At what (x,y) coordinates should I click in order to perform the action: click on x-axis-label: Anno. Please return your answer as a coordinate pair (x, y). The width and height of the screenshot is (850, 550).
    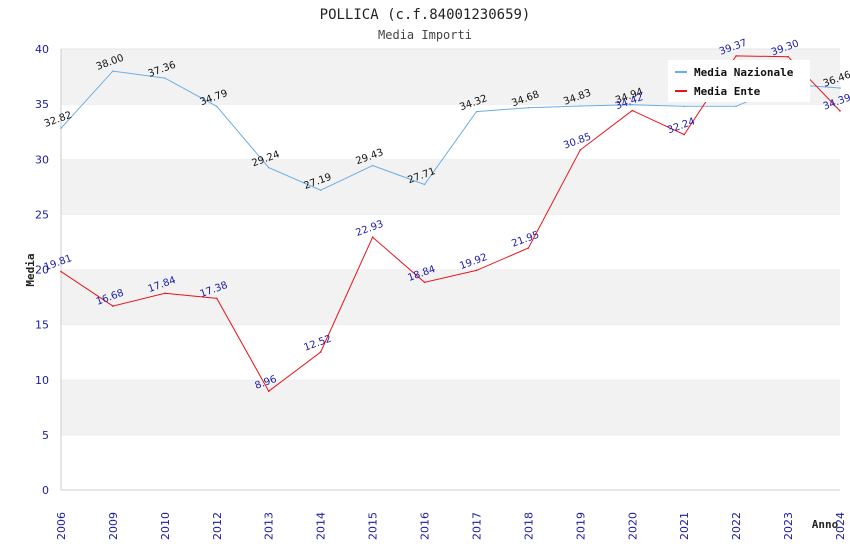
    Looking at the image, I should click on (825, 524).